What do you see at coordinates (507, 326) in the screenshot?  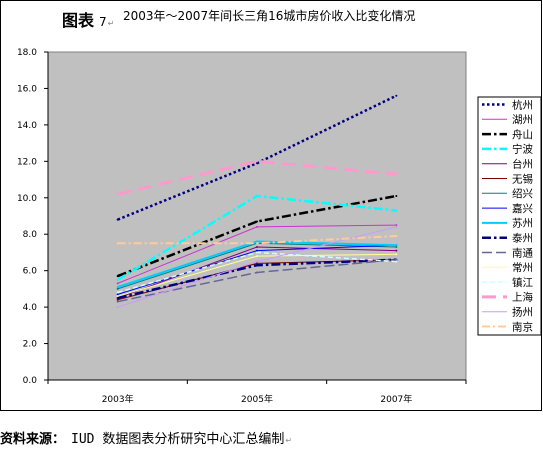 I see `legend-item: 南京` at bounding box center [507, 326].